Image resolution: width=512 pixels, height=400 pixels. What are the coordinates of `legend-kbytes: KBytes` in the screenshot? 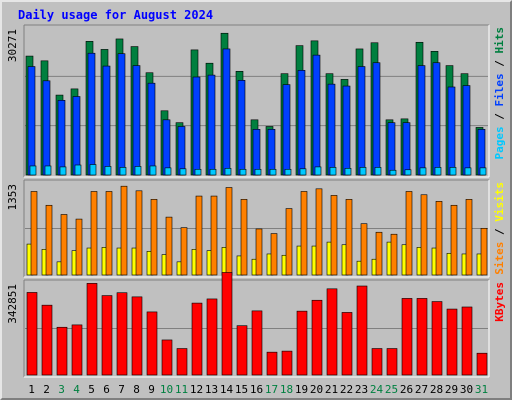 It's located at (499, 302).